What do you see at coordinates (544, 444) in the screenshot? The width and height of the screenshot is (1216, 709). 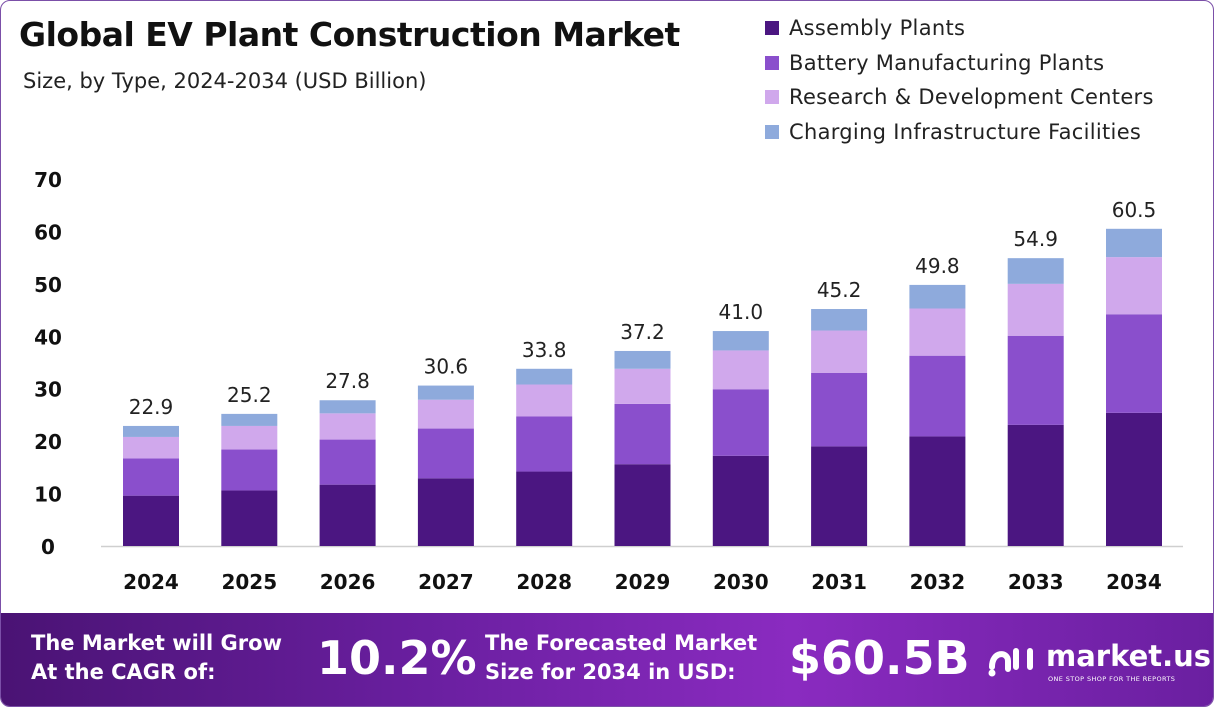 I see `bar-segment-battery-2028` at bounding box center [544, 444].